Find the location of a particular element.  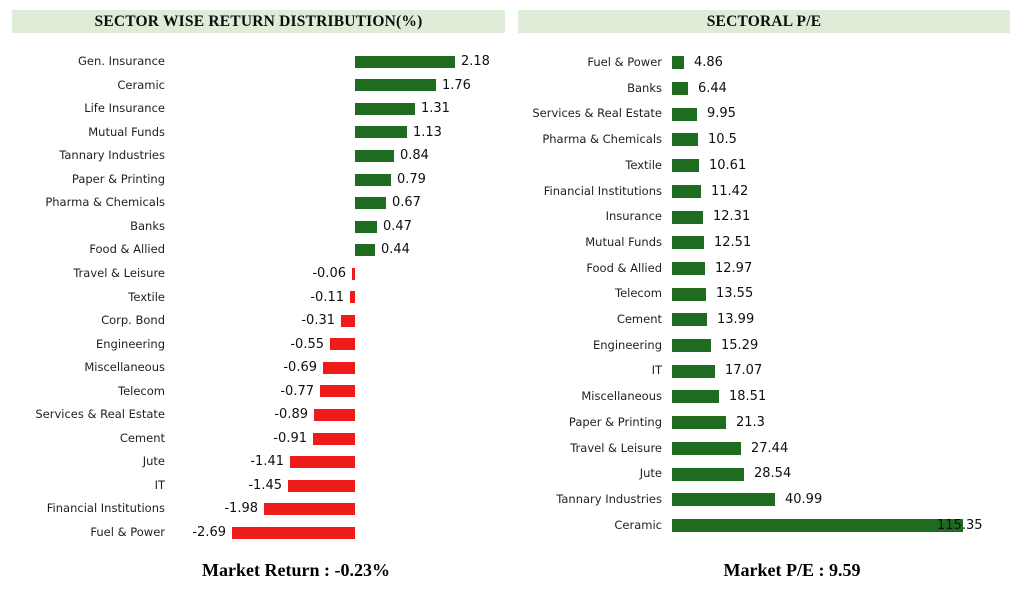

category-label: Financial Institutions is located at coordinates (105, 508).